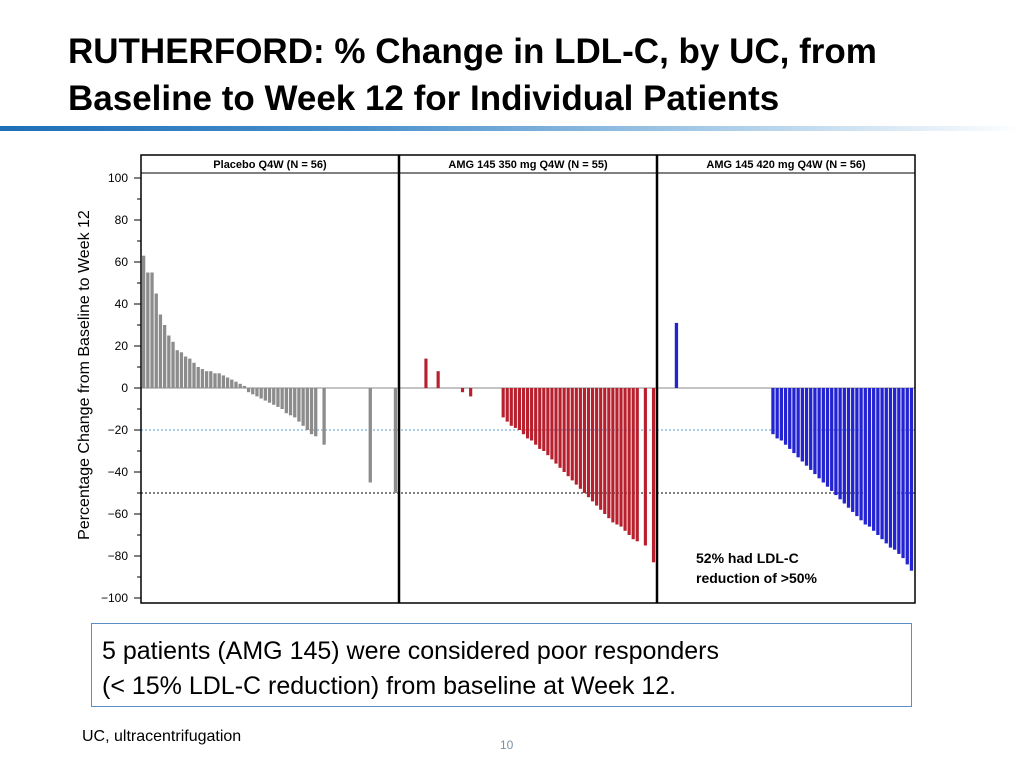 This screenshot has width=1024, height=768. Describe the element at coordinates (124, 388) in the screenshot. I see `y-tick-label: 0` at that location.